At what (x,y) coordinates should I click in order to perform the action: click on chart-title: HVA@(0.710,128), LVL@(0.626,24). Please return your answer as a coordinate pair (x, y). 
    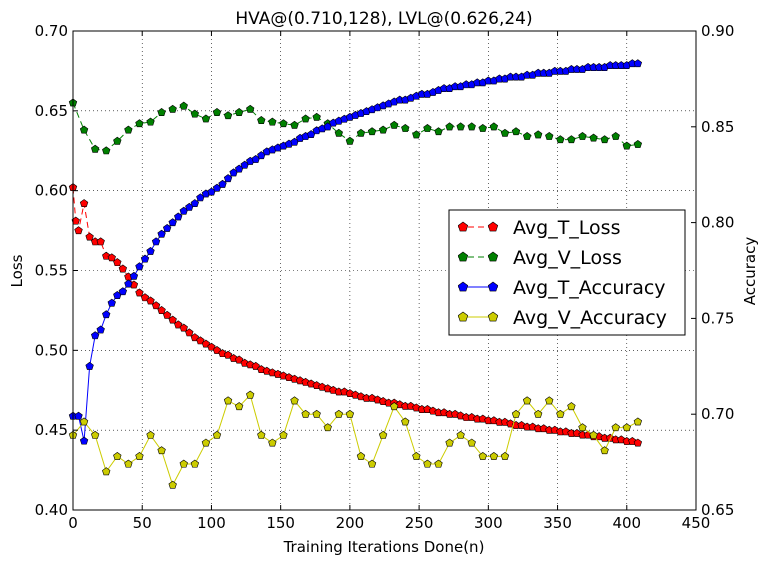
    Looking at the image, I should click on (383, 19).